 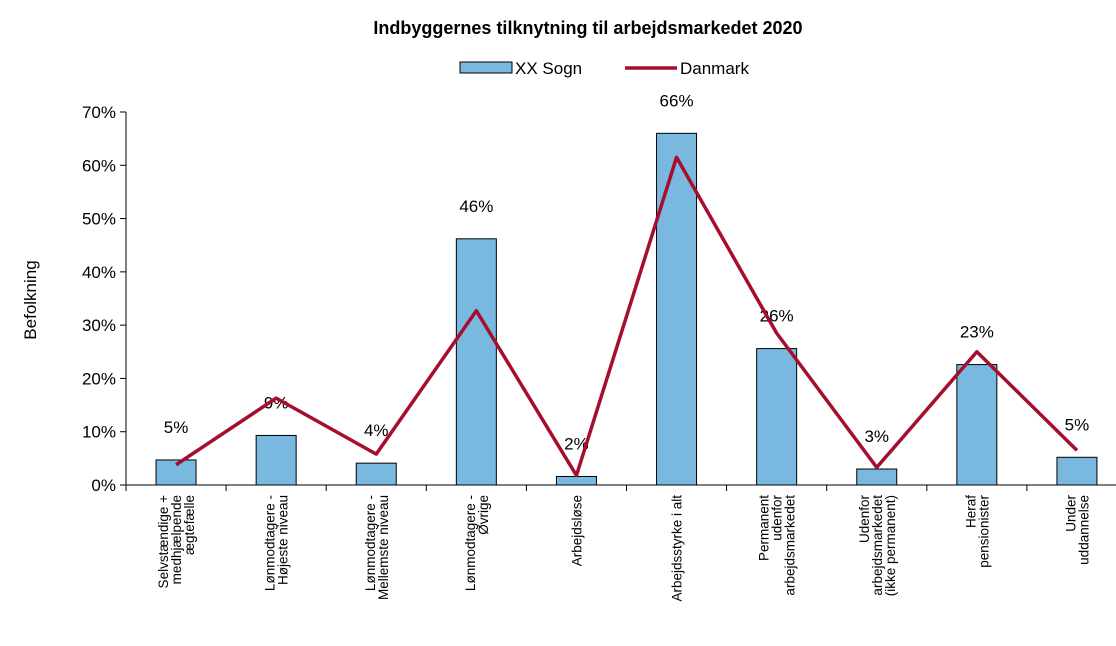 What do you see at coordinates (864, 518) in the screenshot?
I see `x-tick-label-line: Udenfor` at bounding box center [864, 518].